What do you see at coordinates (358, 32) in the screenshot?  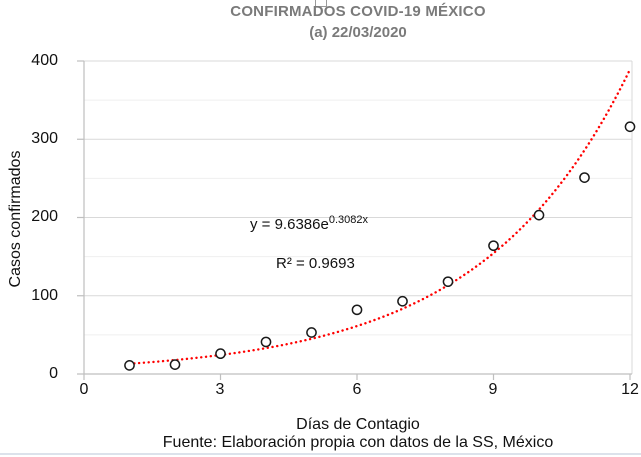 I see `chart-subtitle: (a) 22/03/2020` at bounding box center [358, 32].